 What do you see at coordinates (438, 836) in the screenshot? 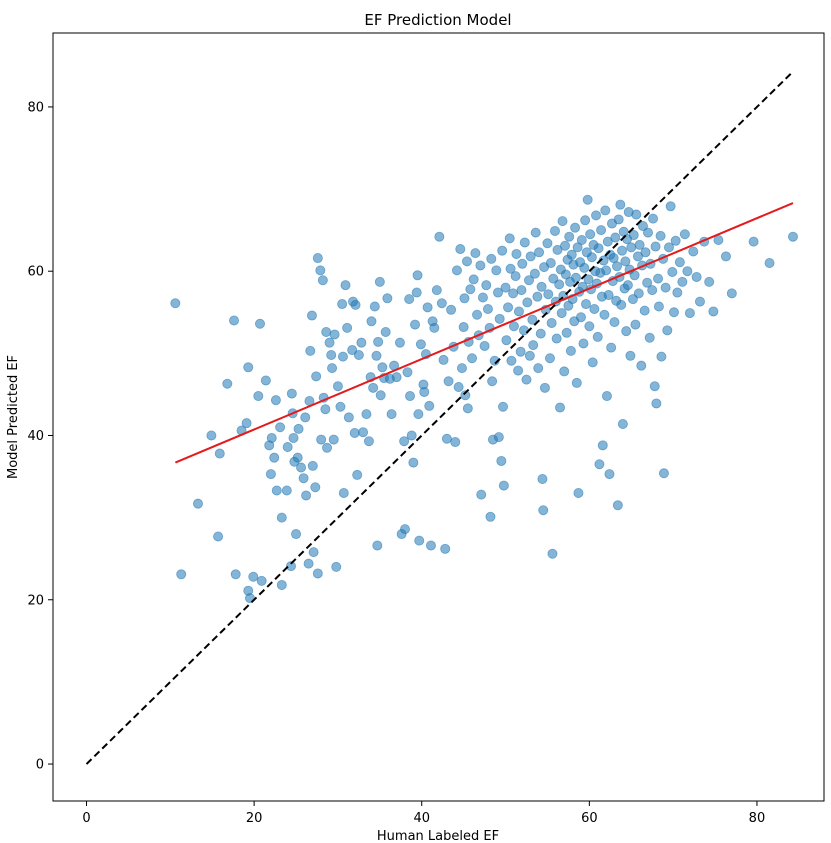
I see `x-axis-label: Human Labeled EF` at bounding box center [438, 836].